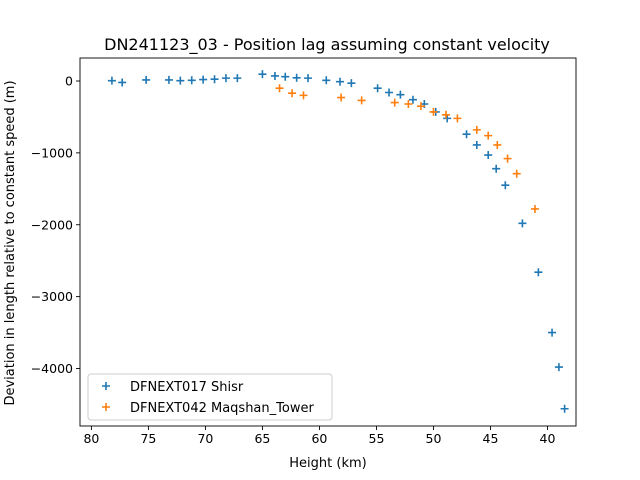  Describe the element at coordinates (52, 296) in the screenshot. I see `y-tick-label: −3000` at that location.